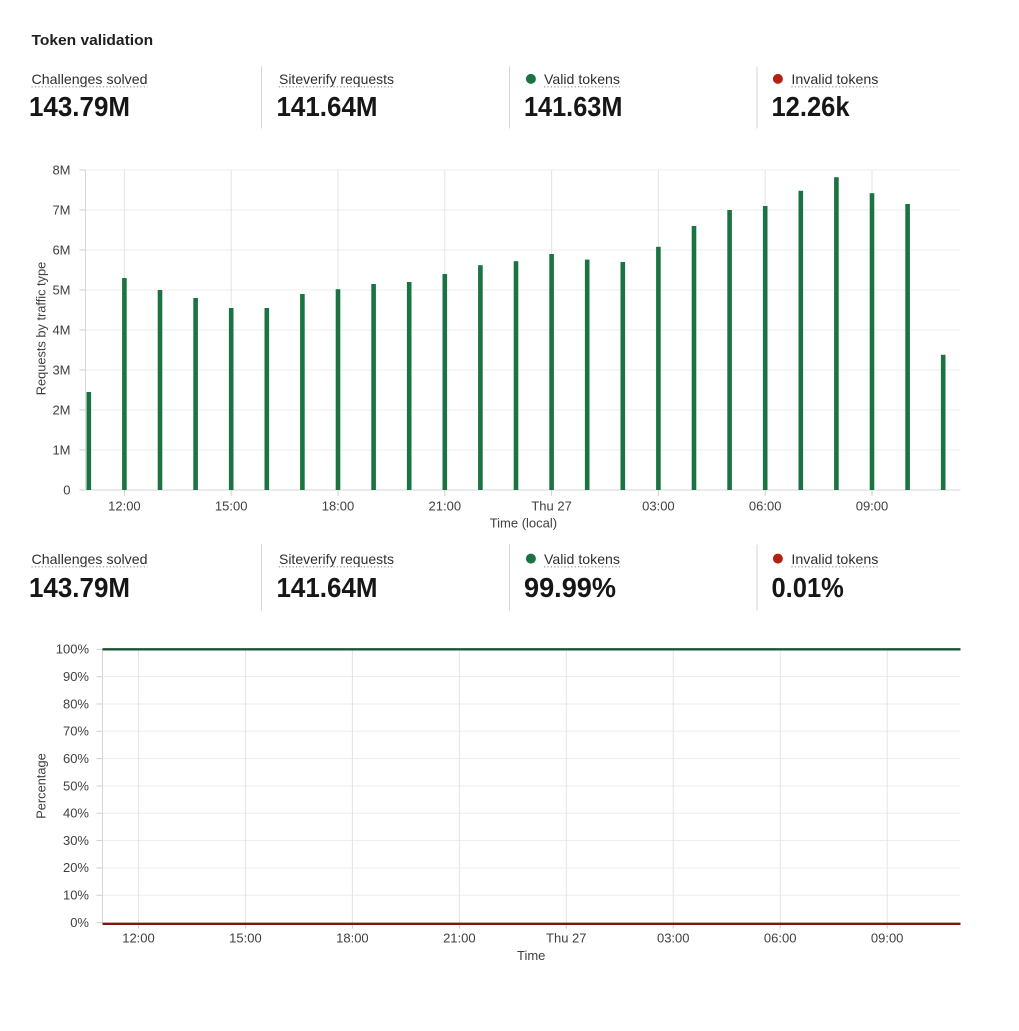 This screenshot has height=1031, width=1019. I want to click on svg-text: Requests by traffic type, so click(41, 329).